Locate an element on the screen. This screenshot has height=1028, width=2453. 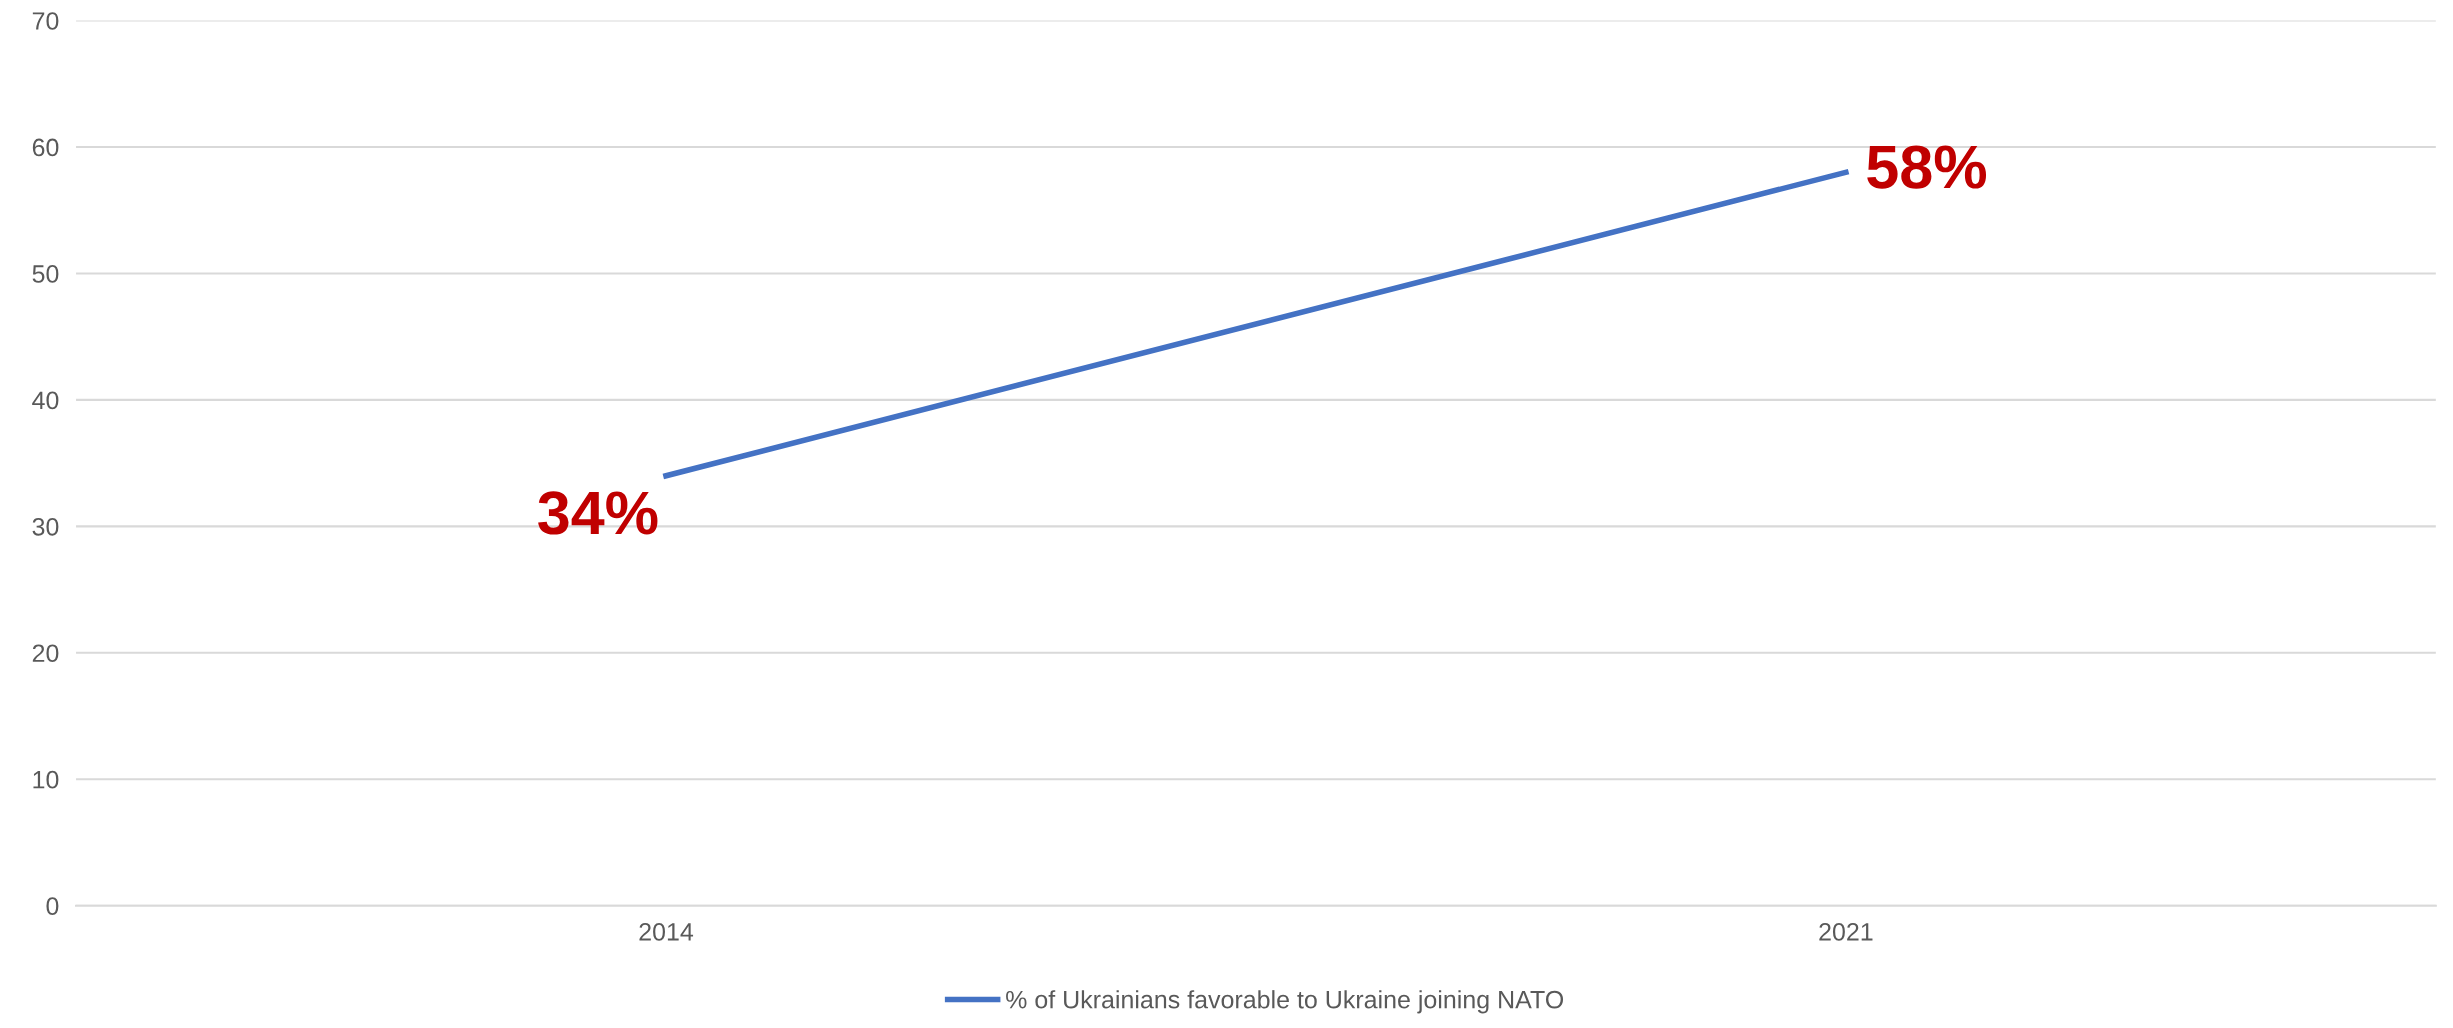
y-tick-label: 70 is located at coordinates (45, 21).